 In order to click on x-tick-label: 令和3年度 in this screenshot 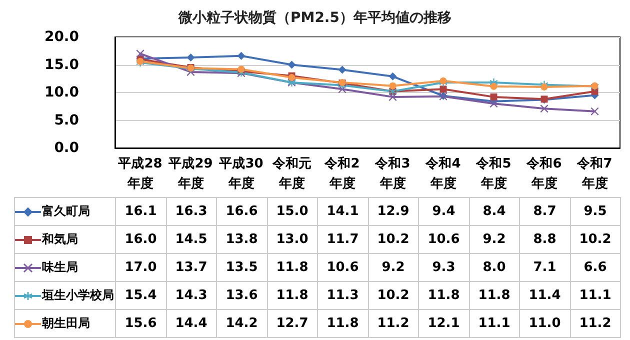, I will do `click(392, 174)`.